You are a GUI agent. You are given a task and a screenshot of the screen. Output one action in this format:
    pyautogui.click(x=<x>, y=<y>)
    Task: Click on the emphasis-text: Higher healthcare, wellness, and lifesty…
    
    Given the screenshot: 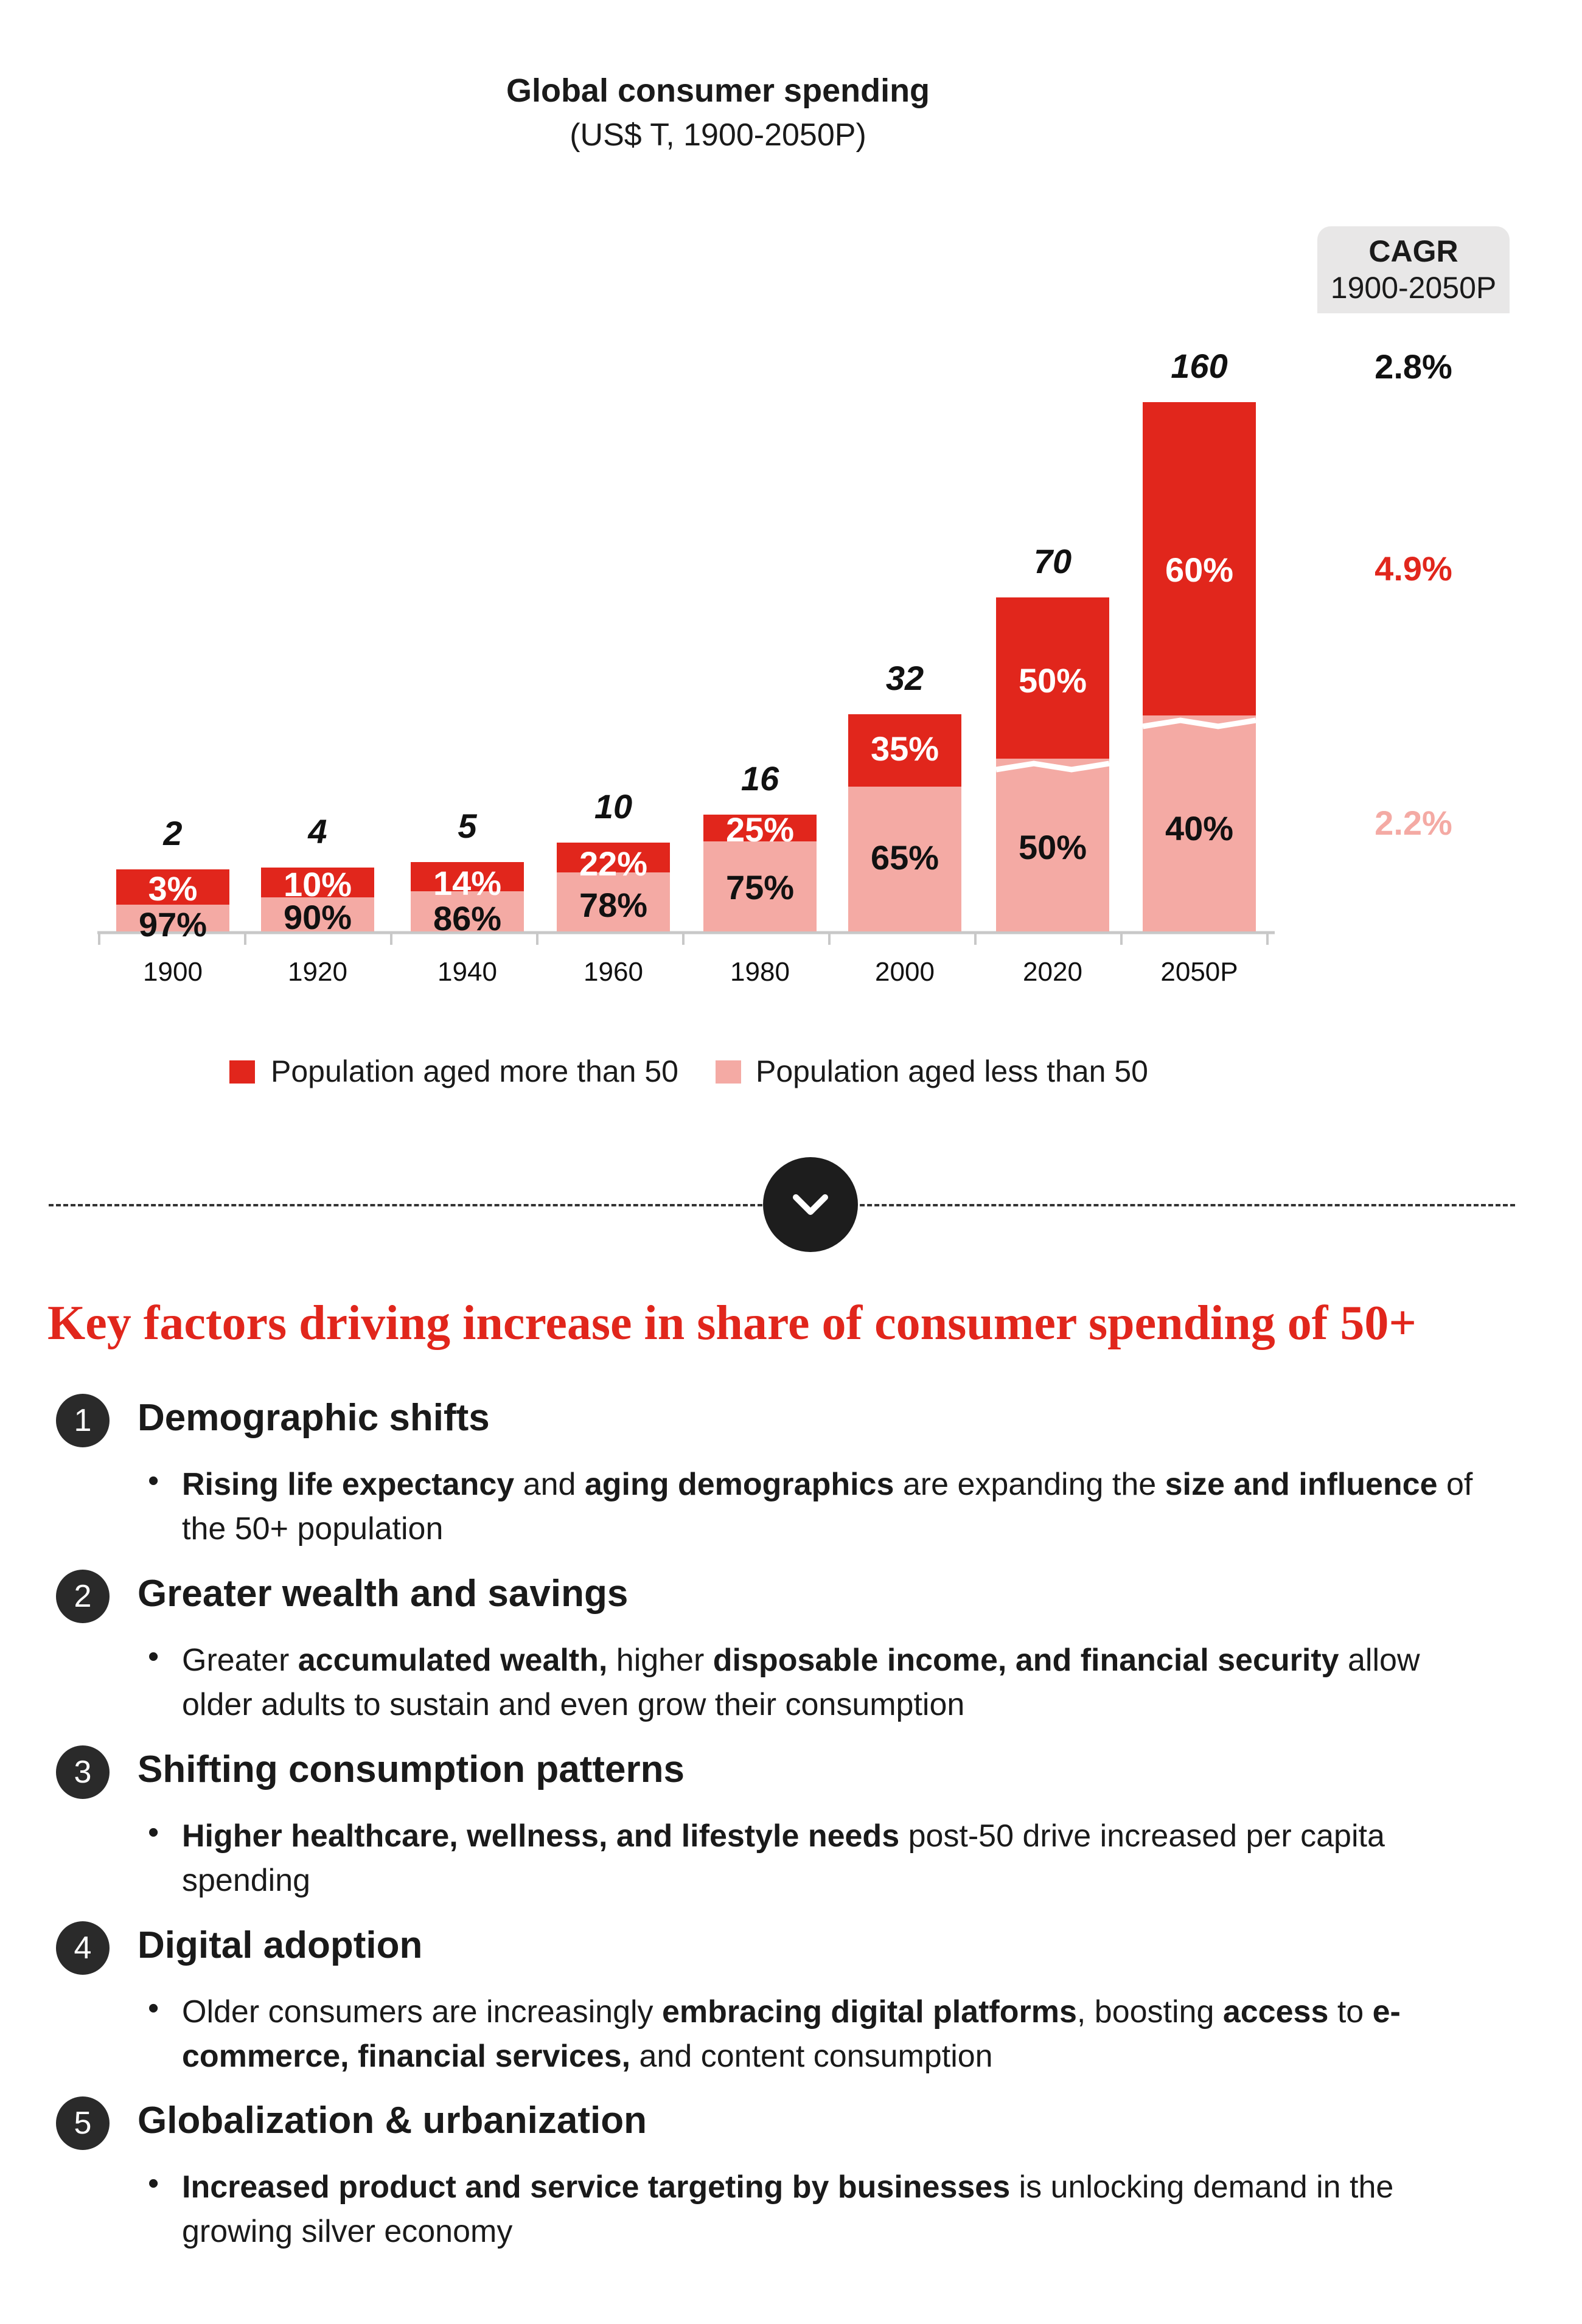 What is the action you would take?
    pyautogui.click(x=541, y=1836)
    